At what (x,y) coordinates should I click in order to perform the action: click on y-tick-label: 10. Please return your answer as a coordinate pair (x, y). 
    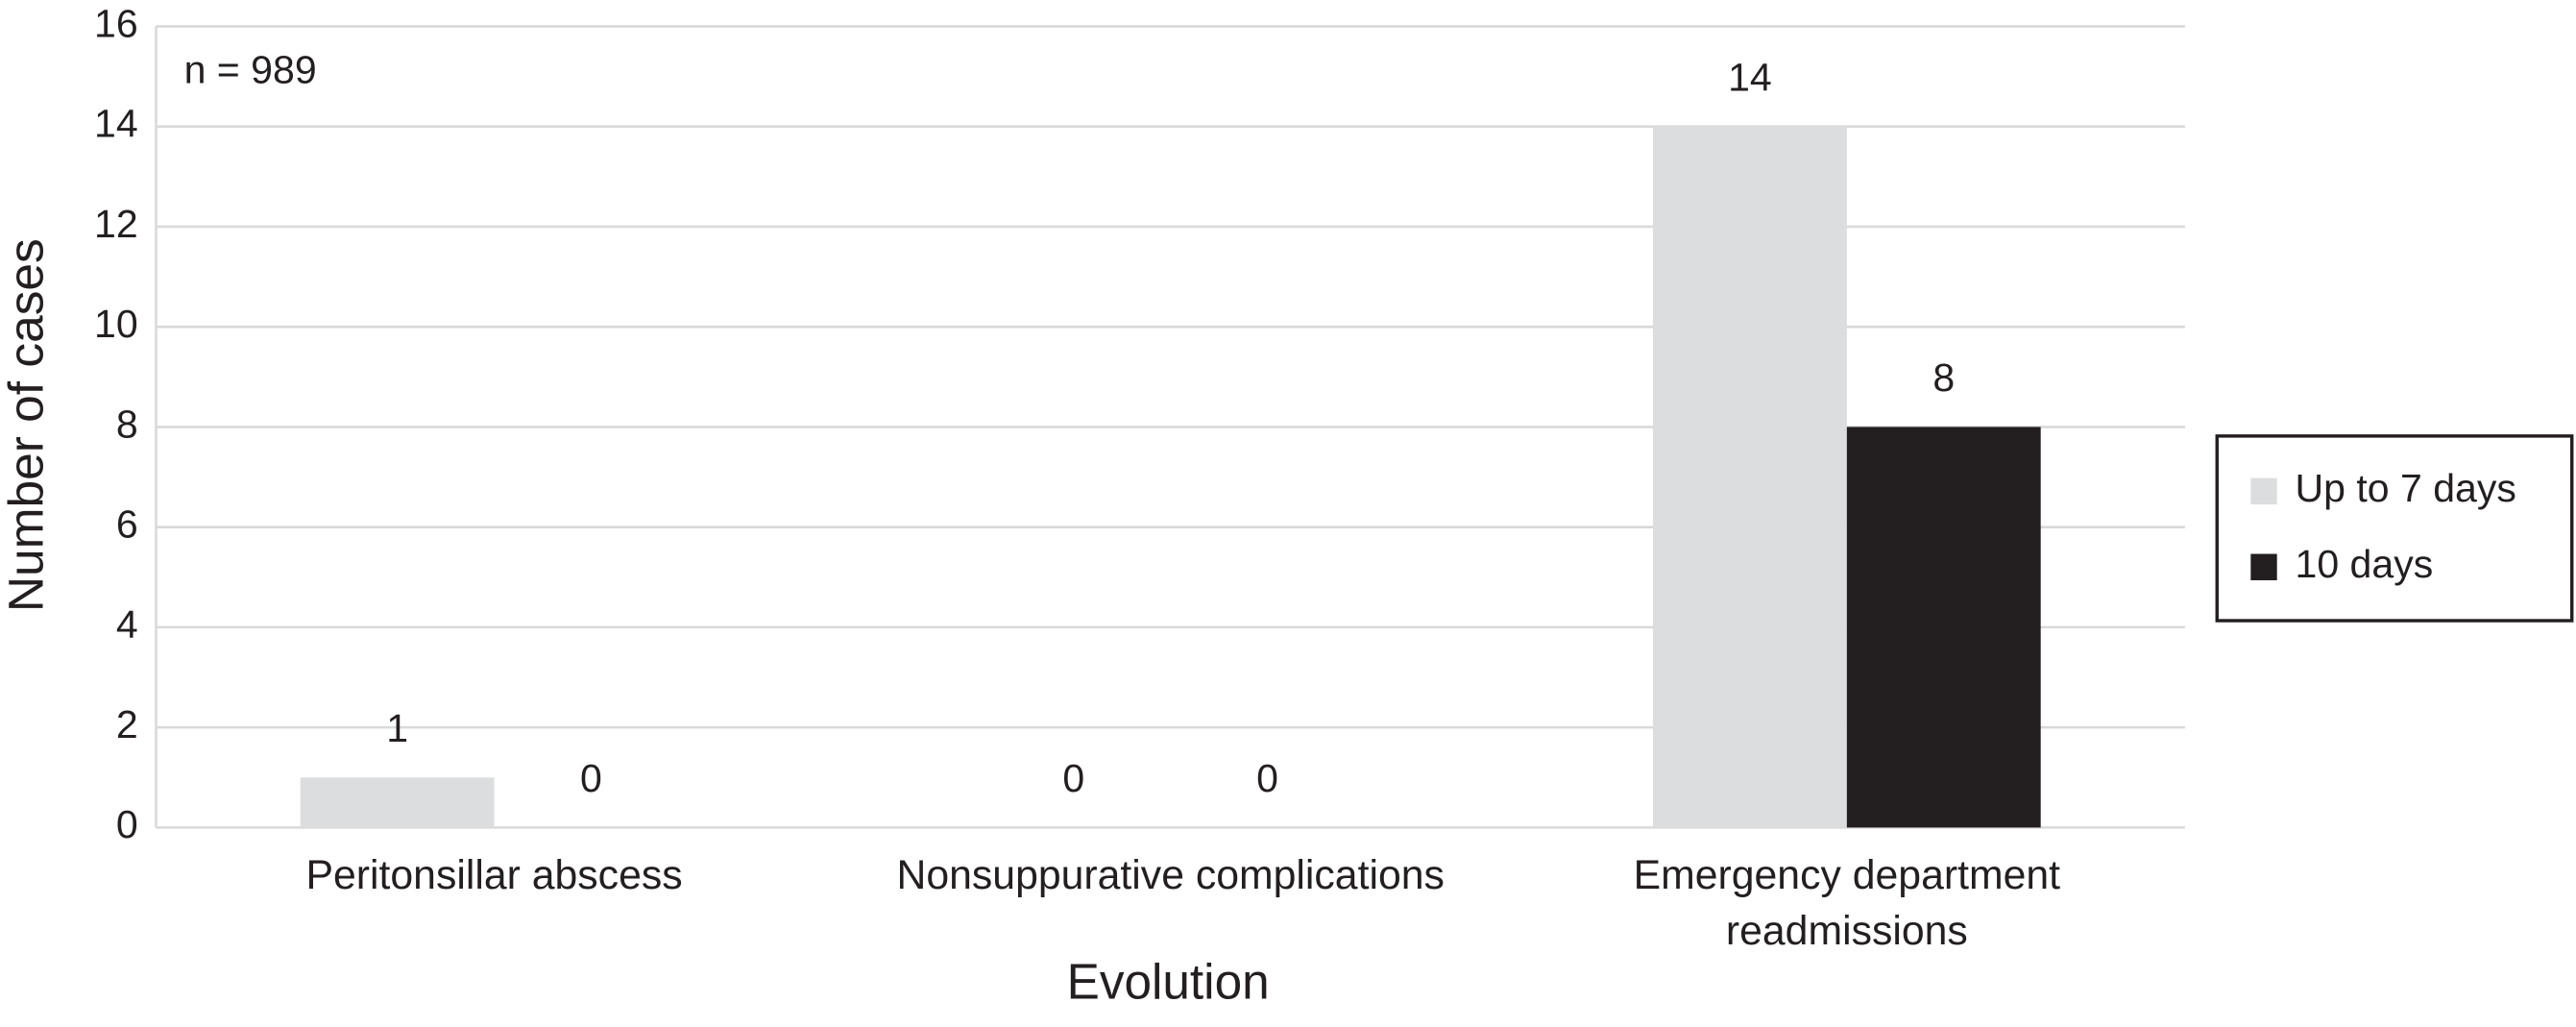
    Looking at the image, I should click on (116, 324).